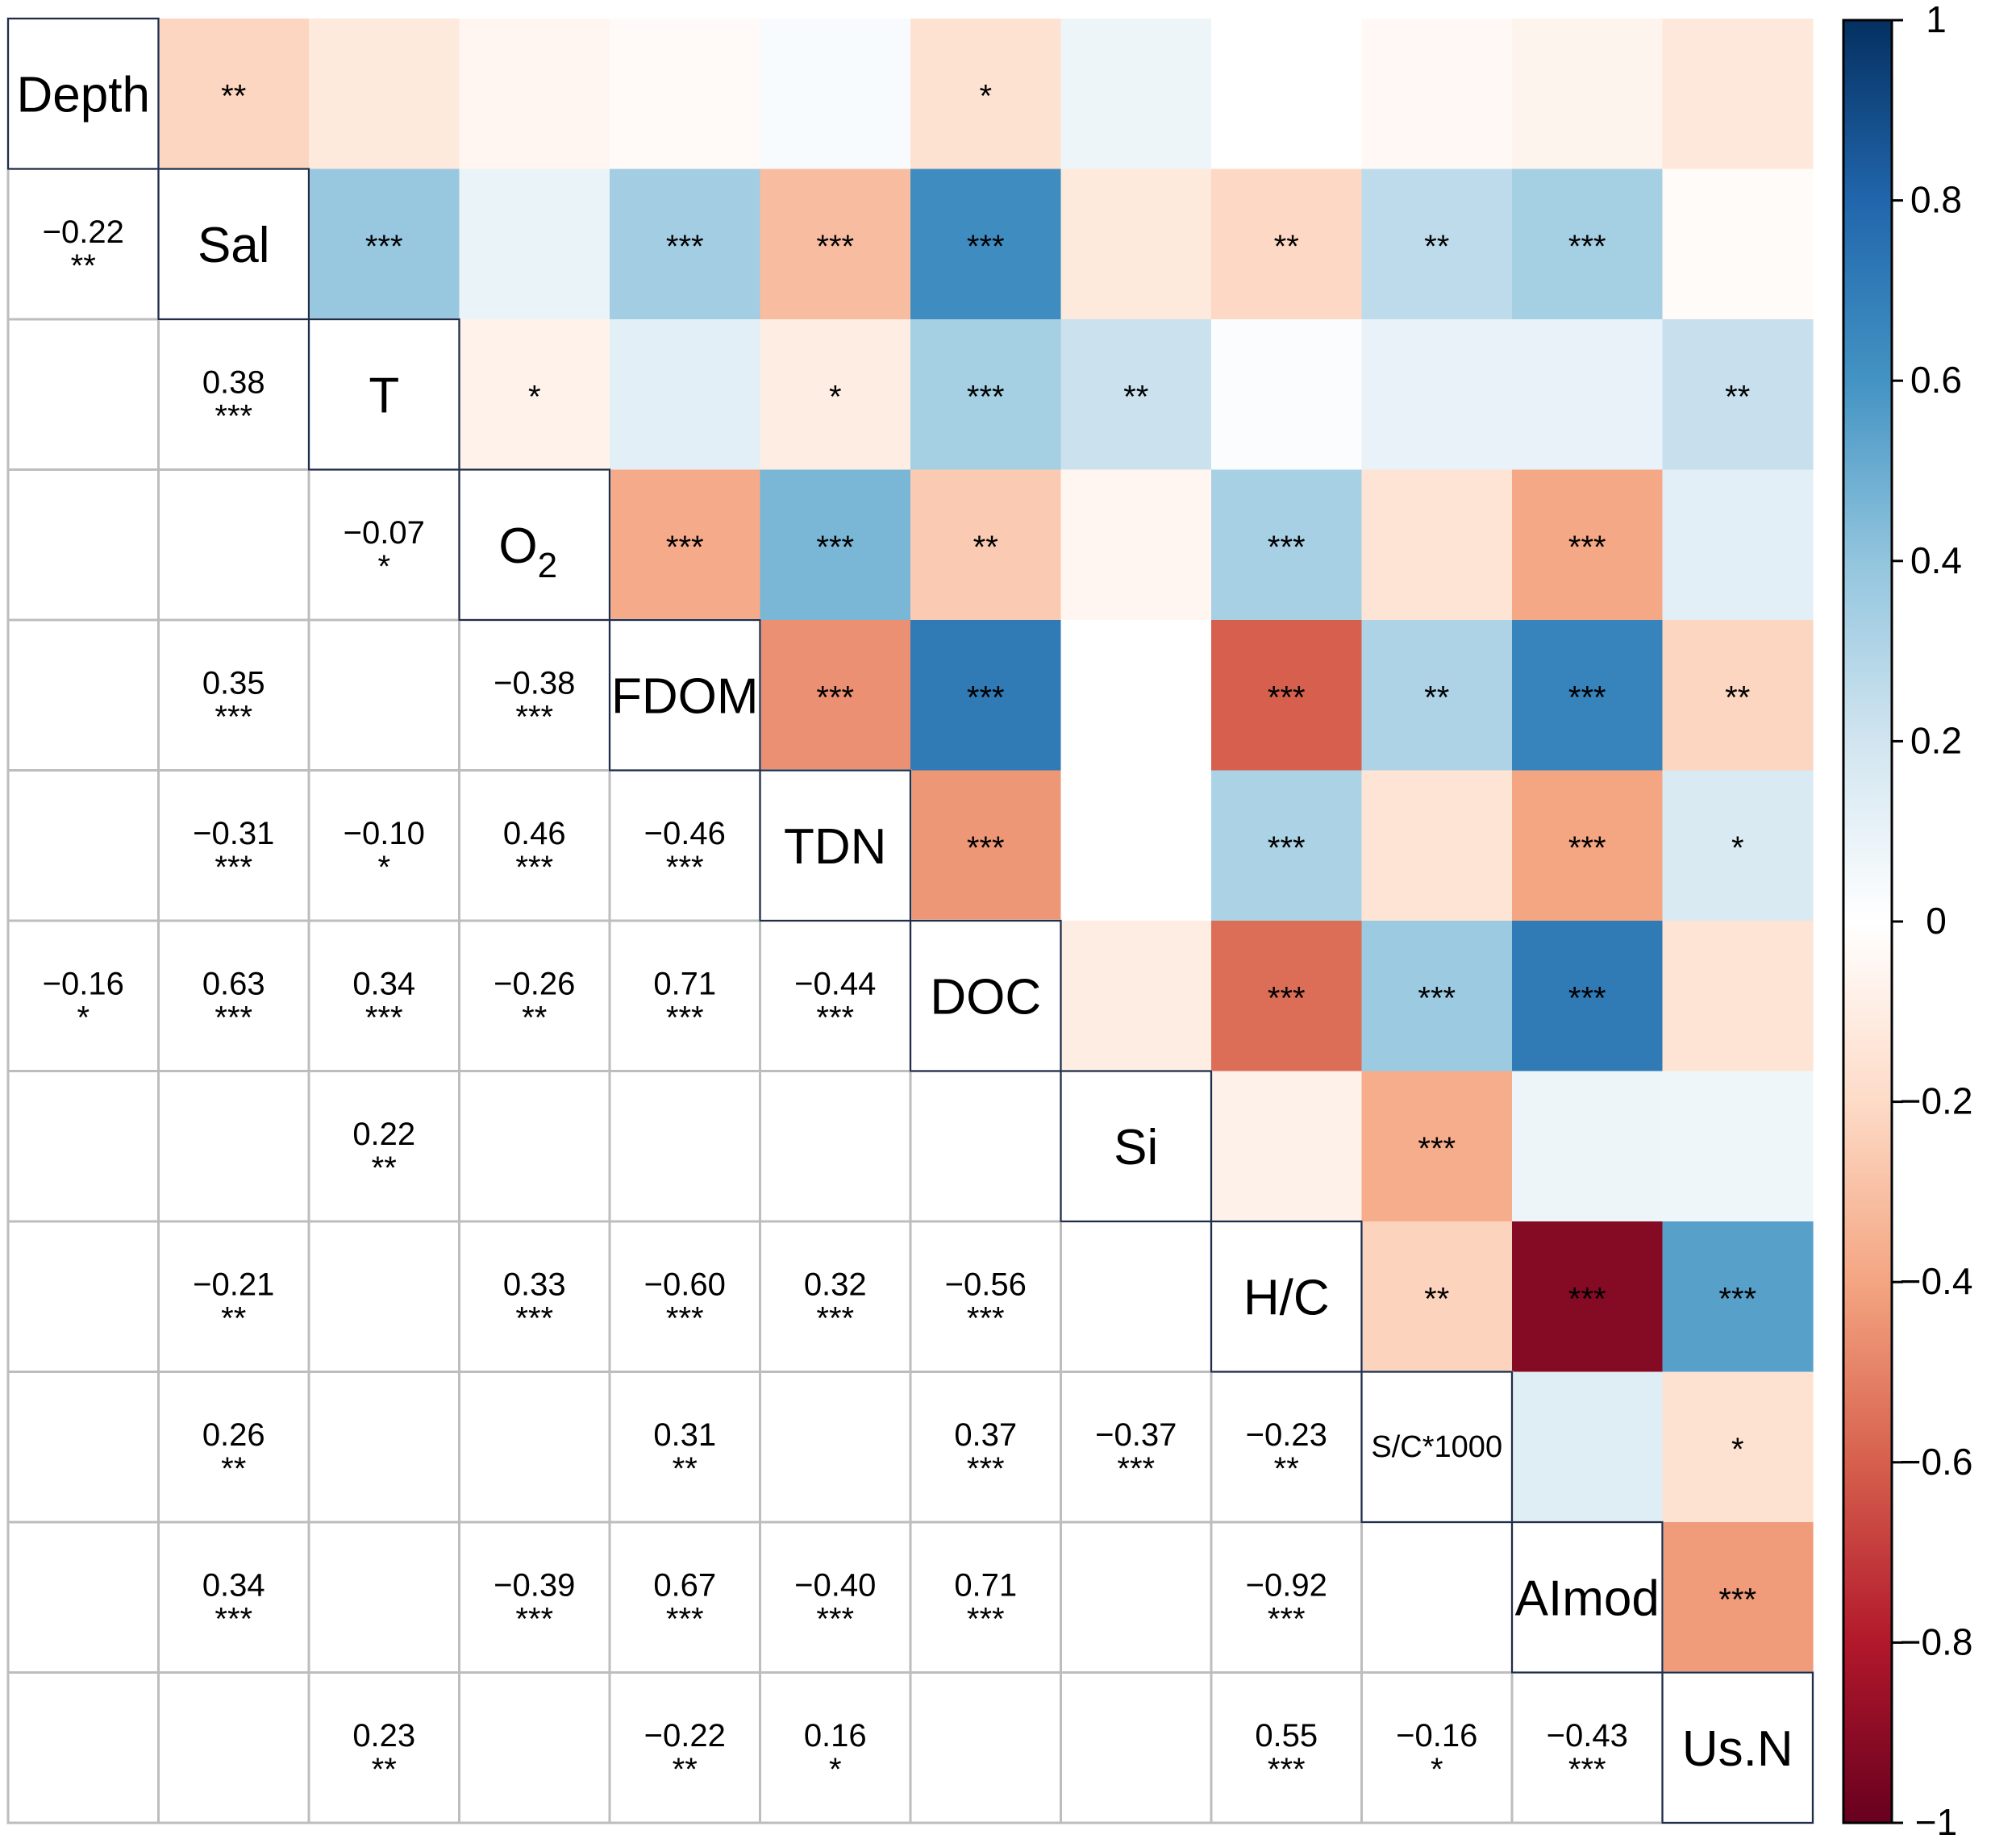  What do you see at coordinates (233, 833) in the screenshot?
I see `coef-label-5-1: −0.31` at bounding box center [233, 833].